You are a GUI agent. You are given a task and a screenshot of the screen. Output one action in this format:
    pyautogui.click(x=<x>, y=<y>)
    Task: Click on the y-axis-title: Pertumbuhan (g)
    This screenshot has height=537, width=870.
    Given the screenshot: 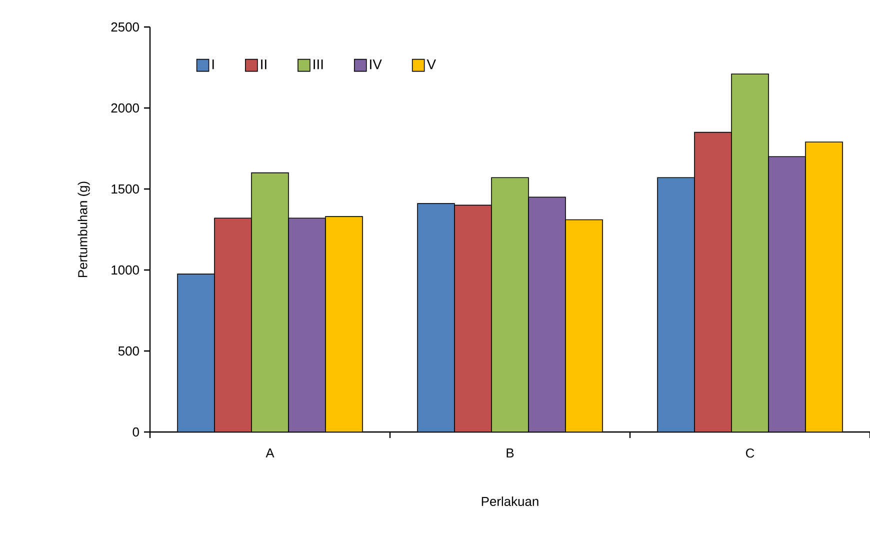 What is the action you would take?
    pyautogui.click(x=84, y=230)
    